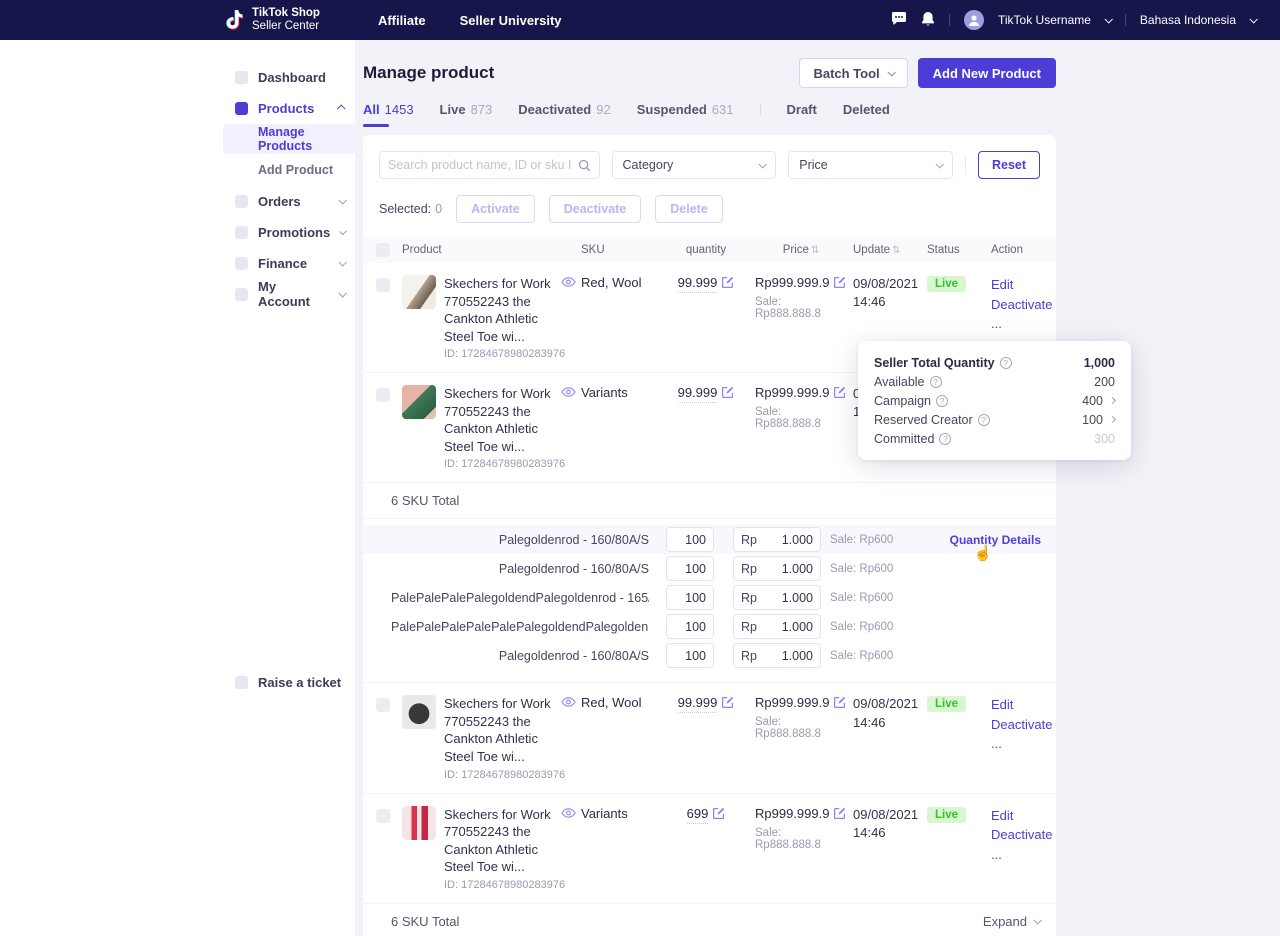 The image size is (1280, 936). I want to click on username-chevron-icon, so click(1108, 19).